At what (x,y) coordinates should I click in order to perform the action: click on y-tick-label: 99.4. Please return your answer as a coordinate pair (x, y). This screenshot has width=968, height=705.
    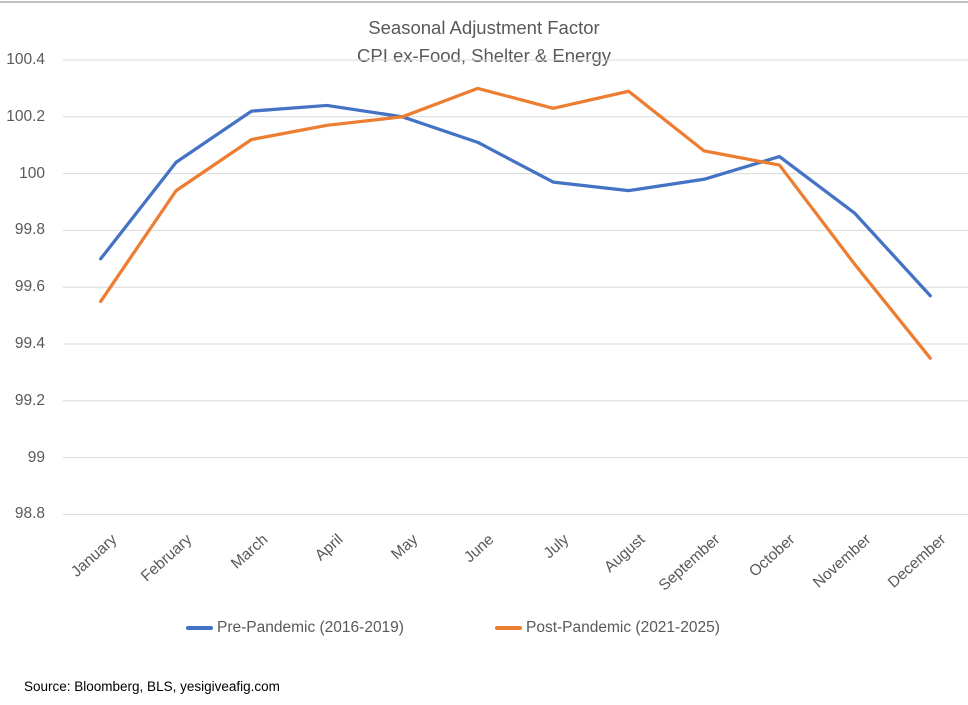
    Looking at the image, I should click on (29, 343).